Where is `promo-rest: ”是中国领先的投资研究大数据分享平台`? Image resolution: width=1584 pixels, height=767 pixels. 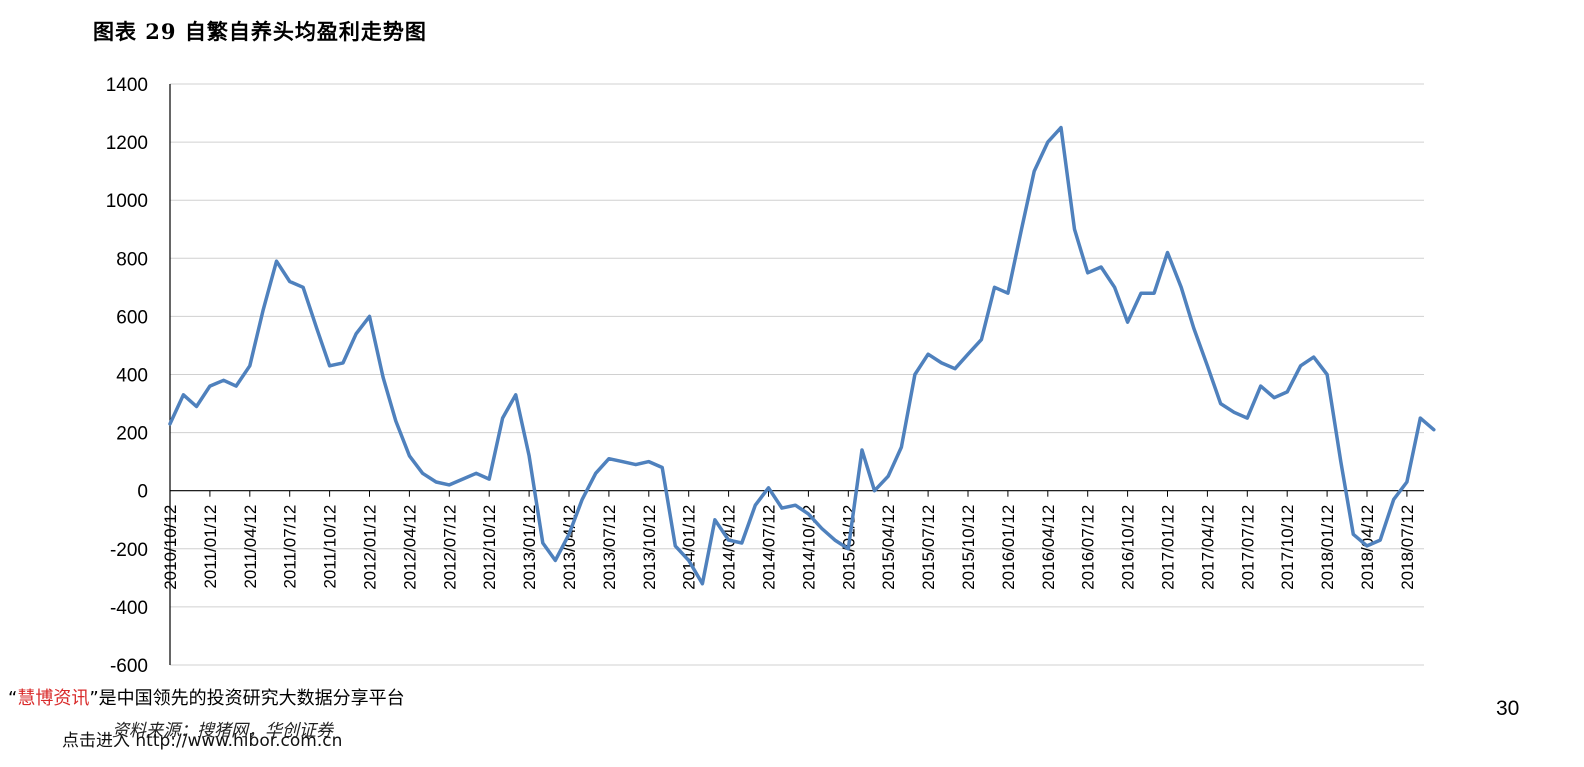
promo-rest: ”是中国领先的投资研究大数据分享平台 is located at coordinates (247, 698).